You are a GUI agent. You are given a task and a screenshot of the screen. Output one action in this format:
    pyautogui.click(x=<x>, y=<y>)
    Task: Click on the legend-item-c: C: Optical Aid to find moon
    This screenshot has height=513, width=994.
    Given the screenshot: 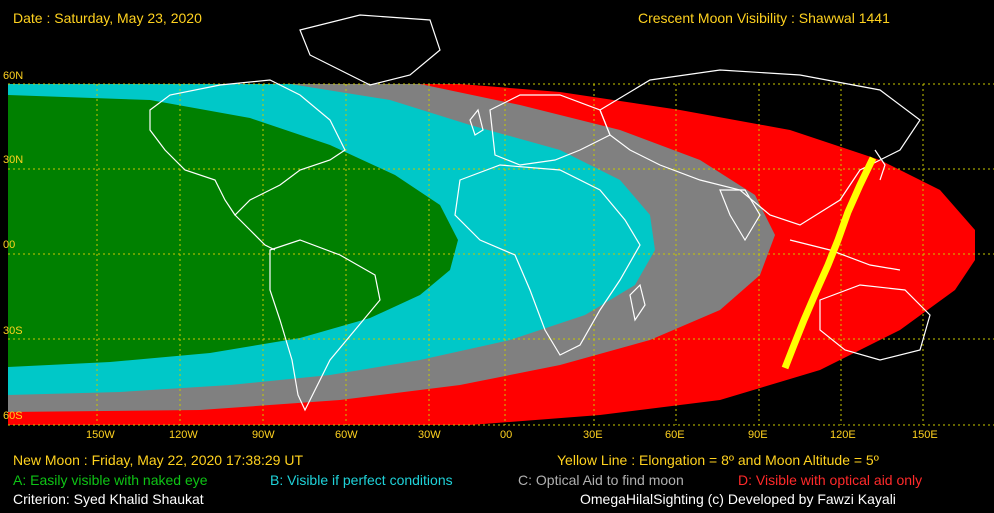 What is the action you would take?
    pyautogui.click(x=601, y=480)
    